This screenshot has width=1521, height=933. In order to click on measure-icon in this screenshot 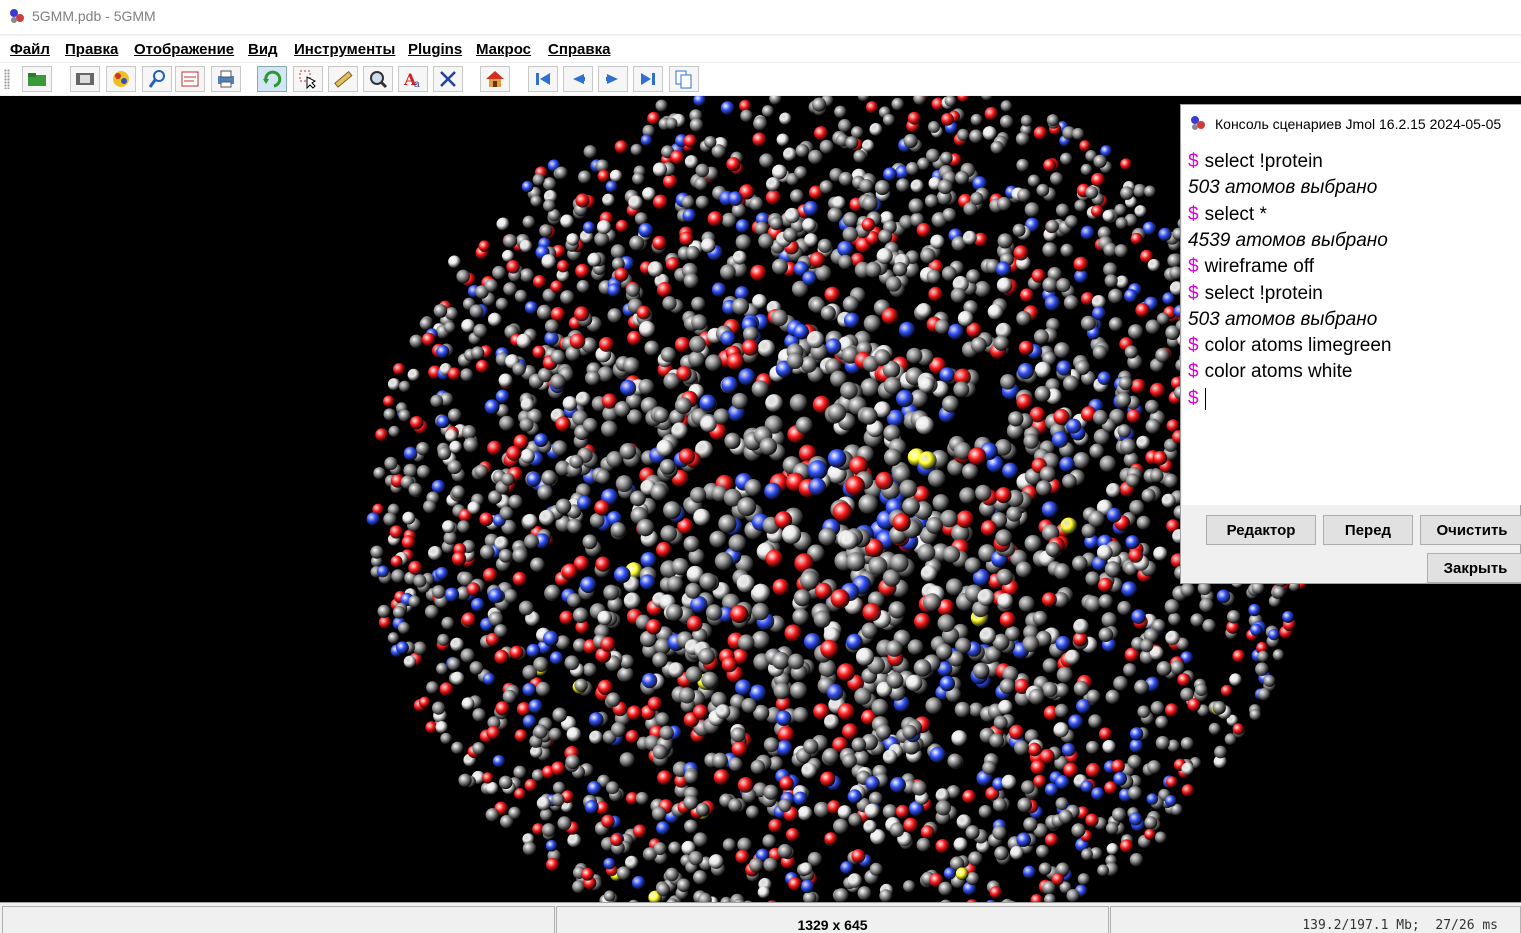, I will do `click(343, 79)`.